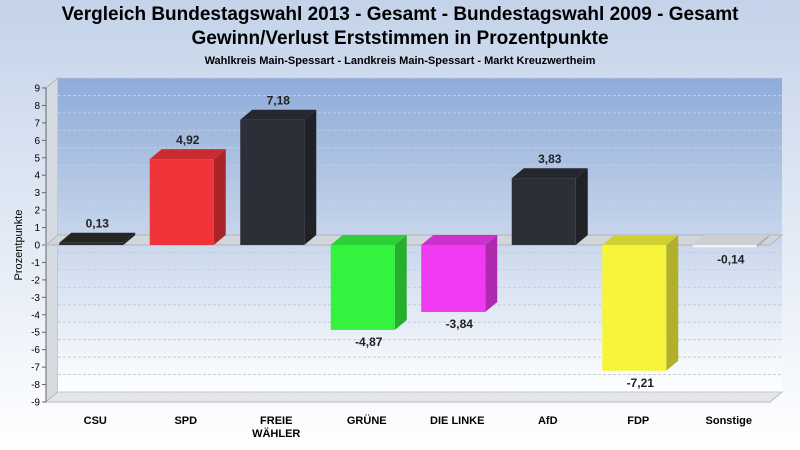  Describe the element at coordinates (37, 89) in the screenshot. I see `y-tick-label: 9` at that location.